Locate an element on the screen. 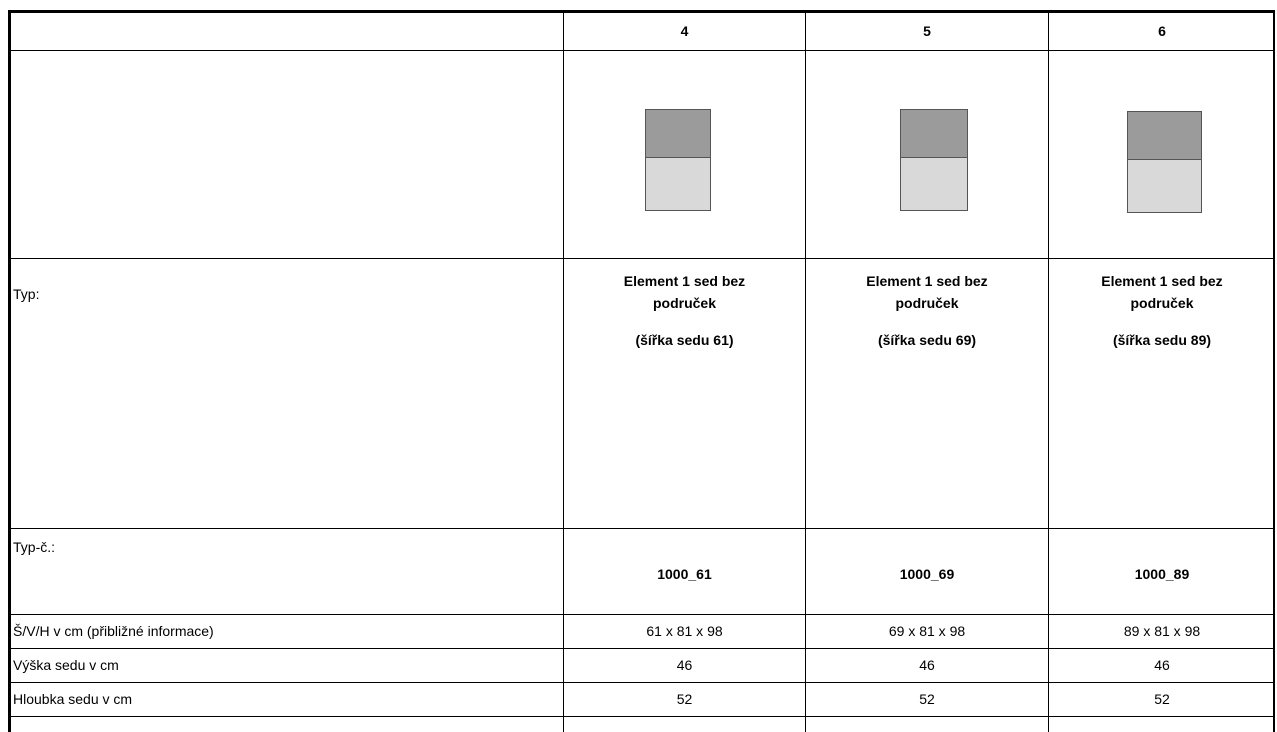 This screenshot has width=1277, height=732. typ-note: (šířka sedu 89) is located at coordinates (1162, 340).